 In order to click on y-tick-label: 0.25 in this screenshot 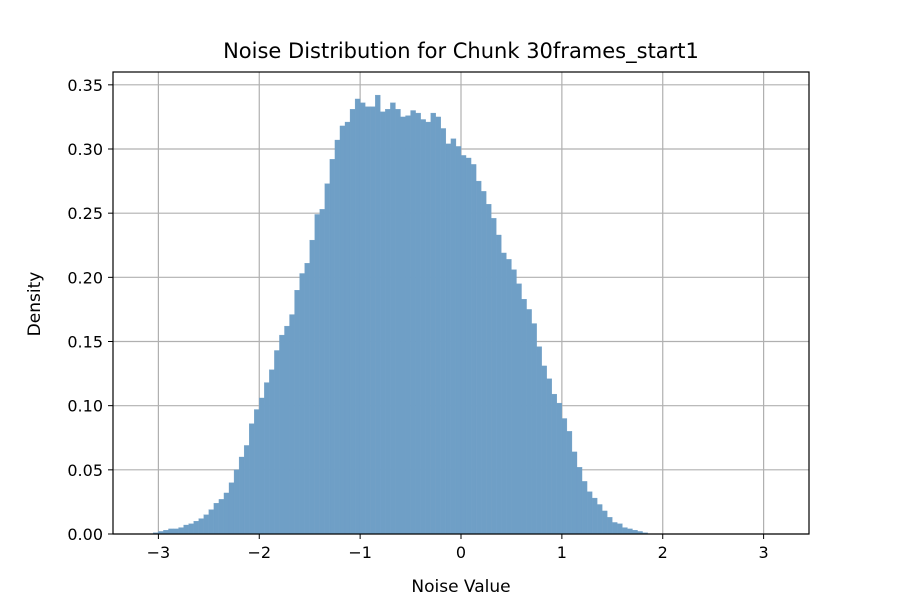, I will do `click(85, 213)`.